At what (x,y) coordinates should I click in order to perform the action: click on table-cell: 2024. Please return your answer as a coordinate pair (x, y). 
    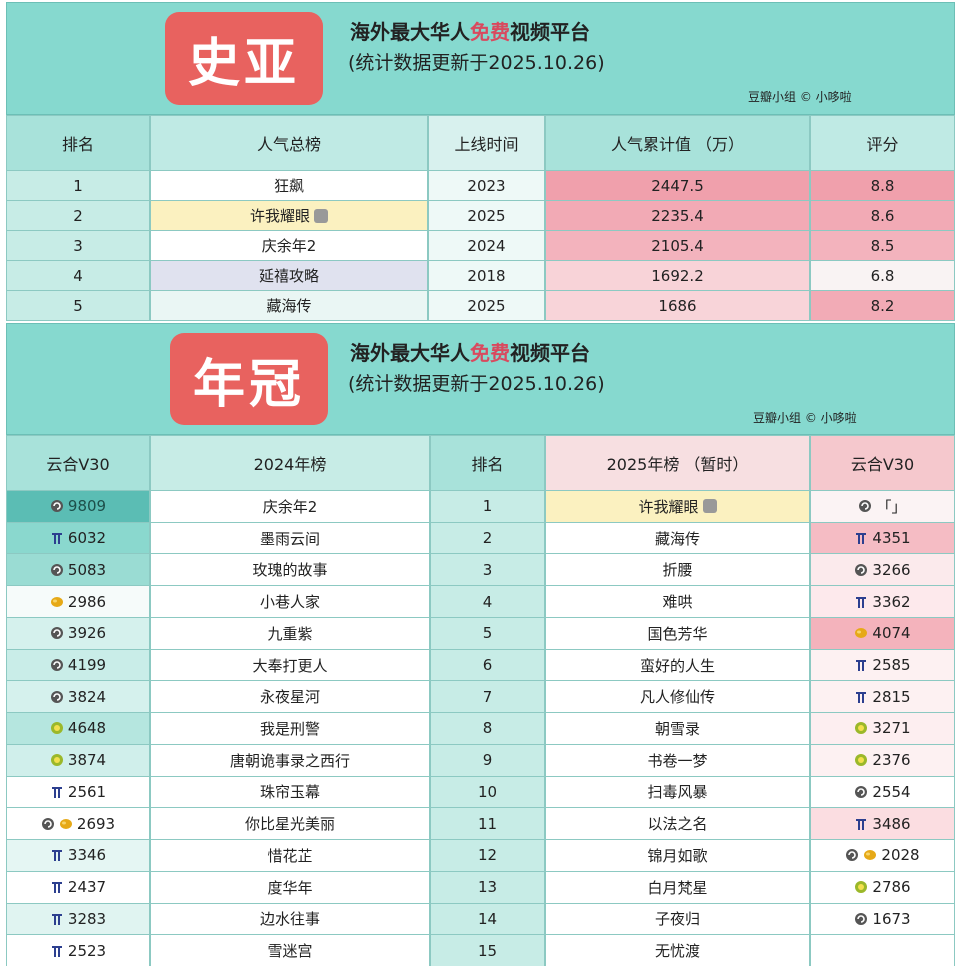
    Looking at the image, I should click on (486, 245).